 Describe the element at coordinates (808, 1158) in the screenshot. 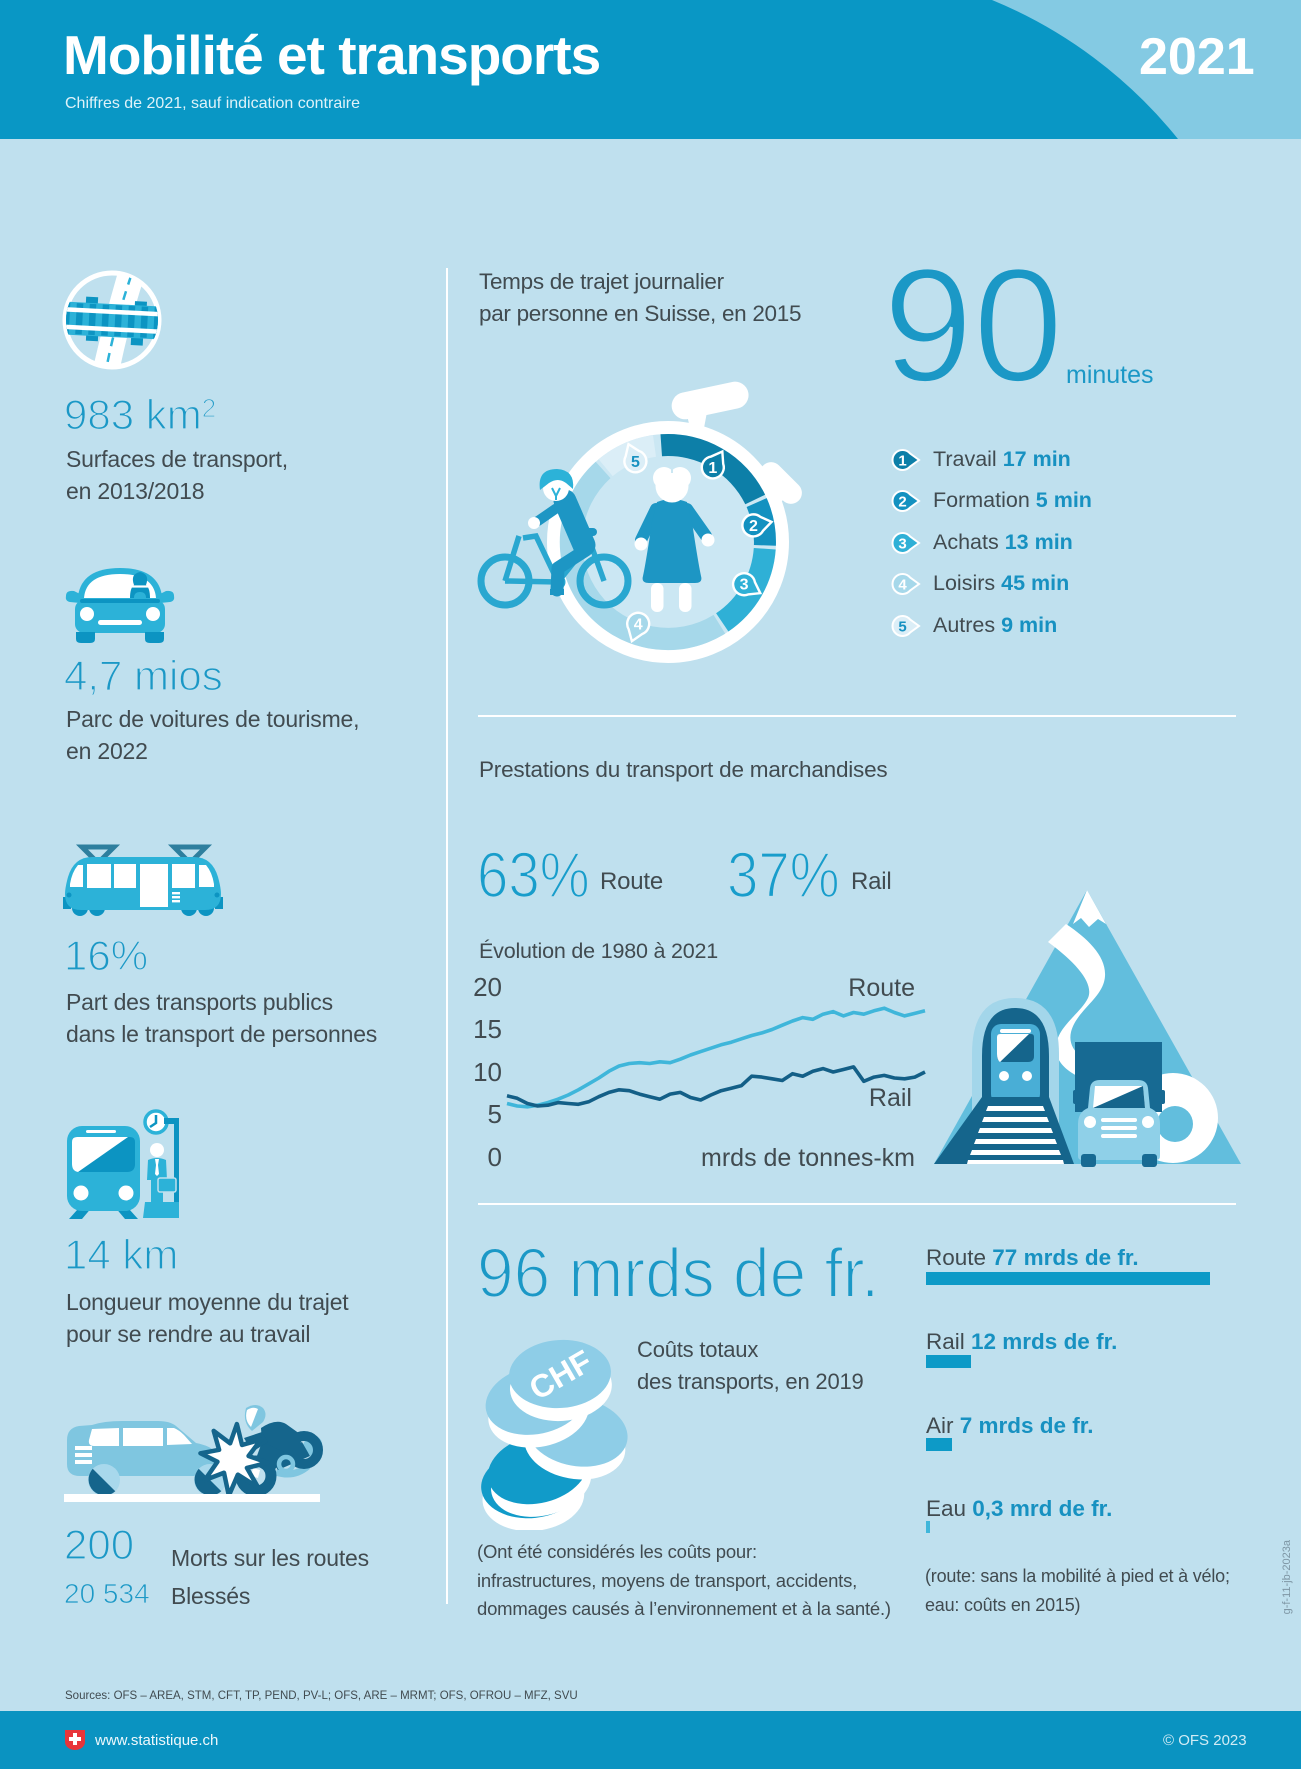

I see `svg-text: mrds de tonnes-km` at that location.